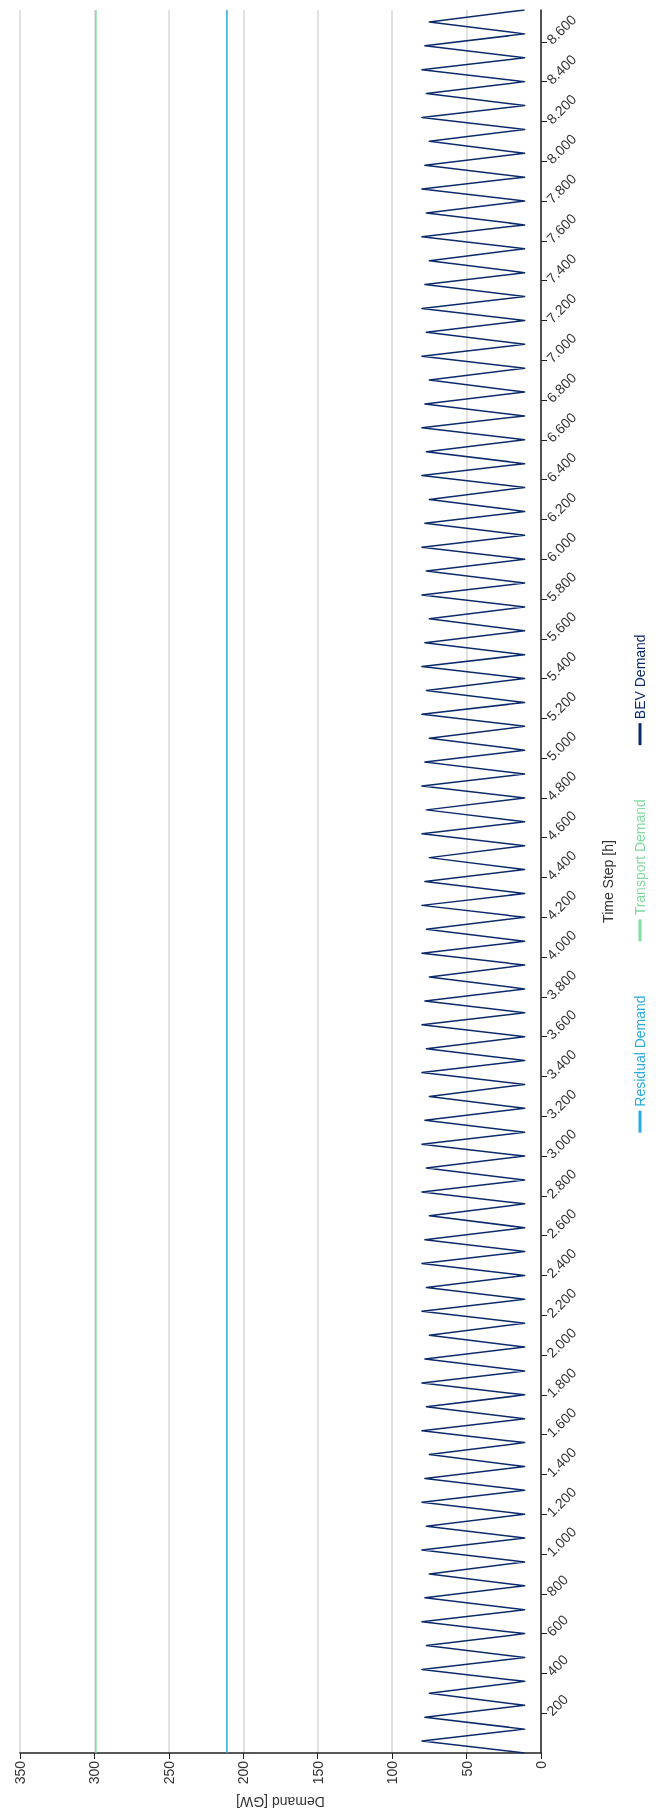 The width and height of the screenshot is (668, 1818). What do you see at coordinates (280, 1802) in the screenshot?
I see `x-axis-title: Demand [GW]` at bounding box center [280, 1802].